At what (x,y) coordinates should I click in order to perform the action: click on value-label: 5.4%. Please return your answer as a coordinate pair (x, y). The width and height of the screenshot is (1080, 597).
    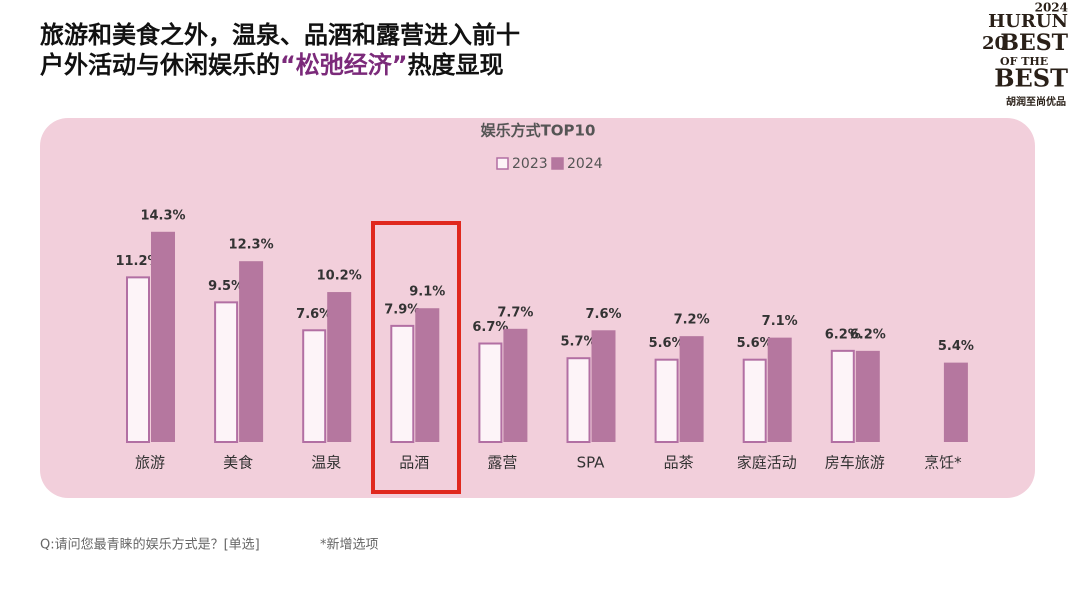
    Looking at the image, I should click on (956, 346).